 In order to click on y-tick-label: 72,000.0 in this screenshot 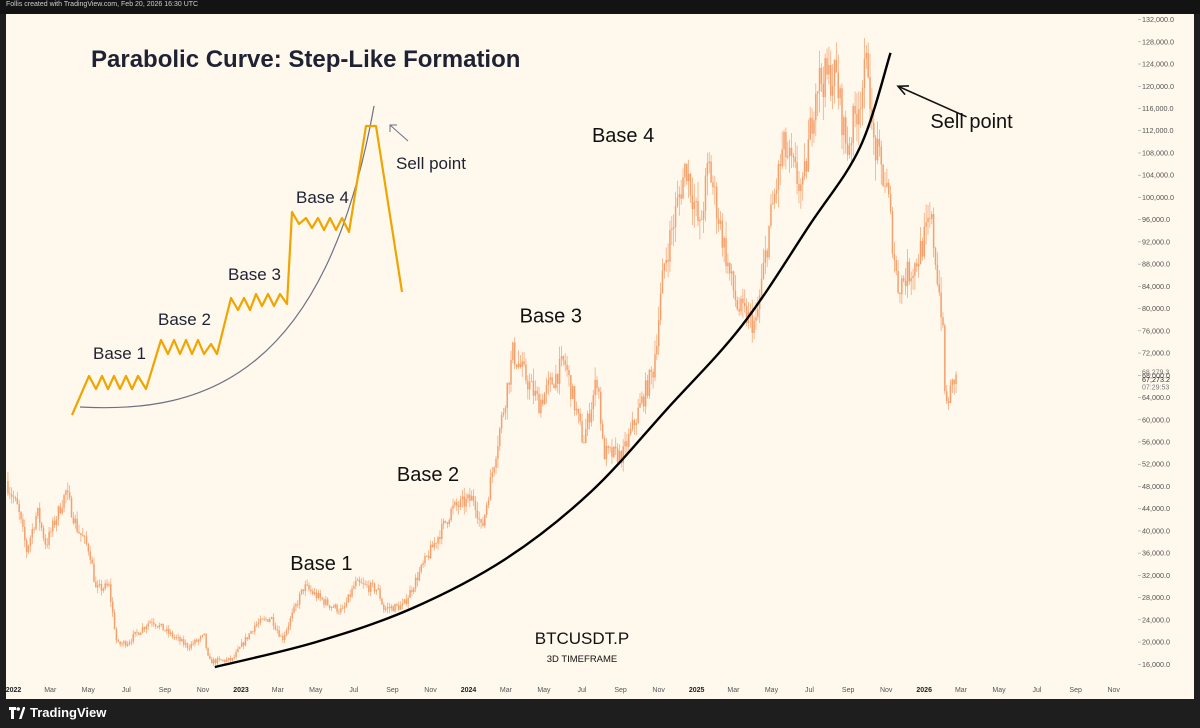, I will do `click(1156, 353)`.